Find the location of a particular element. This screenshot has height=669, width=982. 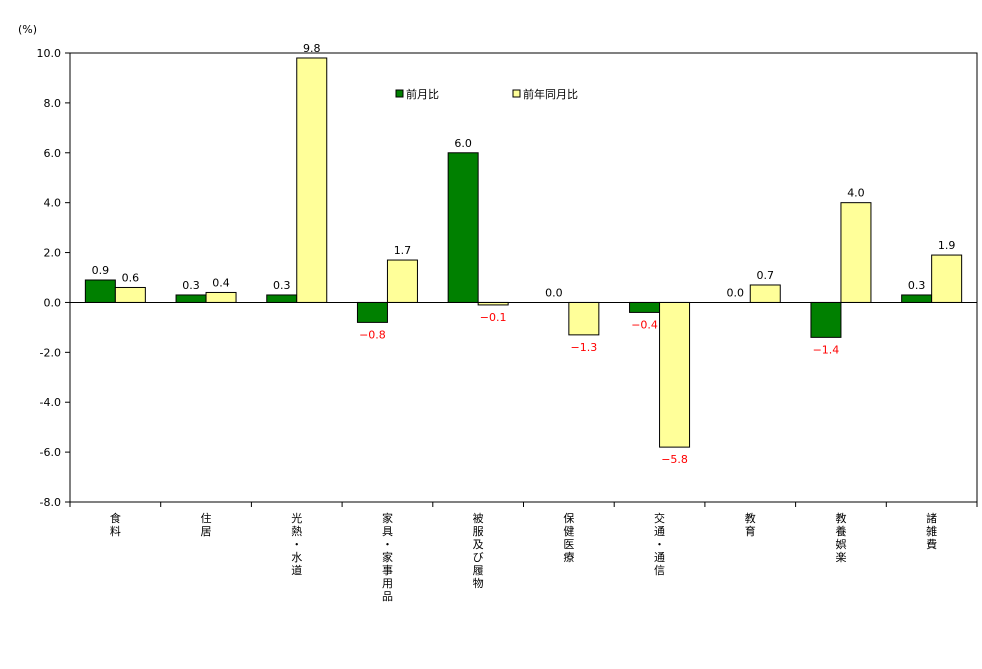

x-category-char: 諸 is located at coordinates (931, 518).